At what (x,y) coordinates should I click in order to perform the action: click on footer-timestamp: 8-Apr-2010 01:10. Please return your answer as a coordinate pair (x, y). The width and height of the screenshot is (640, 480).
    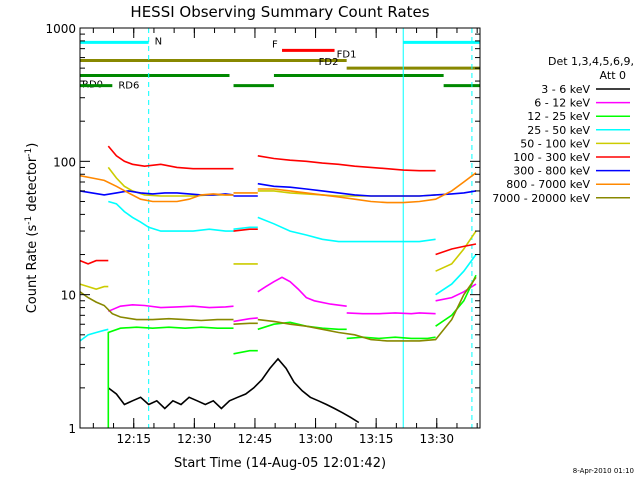
    Looking at the image, I should click on (603, 471).